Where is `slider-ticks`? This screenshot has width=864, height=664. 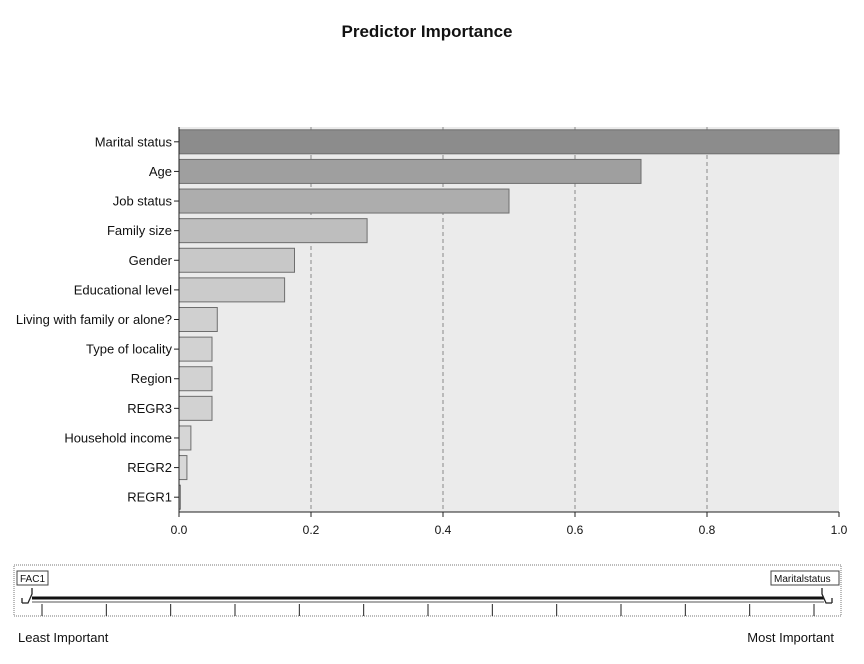 slider-ticks is located at coordinates (428, 610).